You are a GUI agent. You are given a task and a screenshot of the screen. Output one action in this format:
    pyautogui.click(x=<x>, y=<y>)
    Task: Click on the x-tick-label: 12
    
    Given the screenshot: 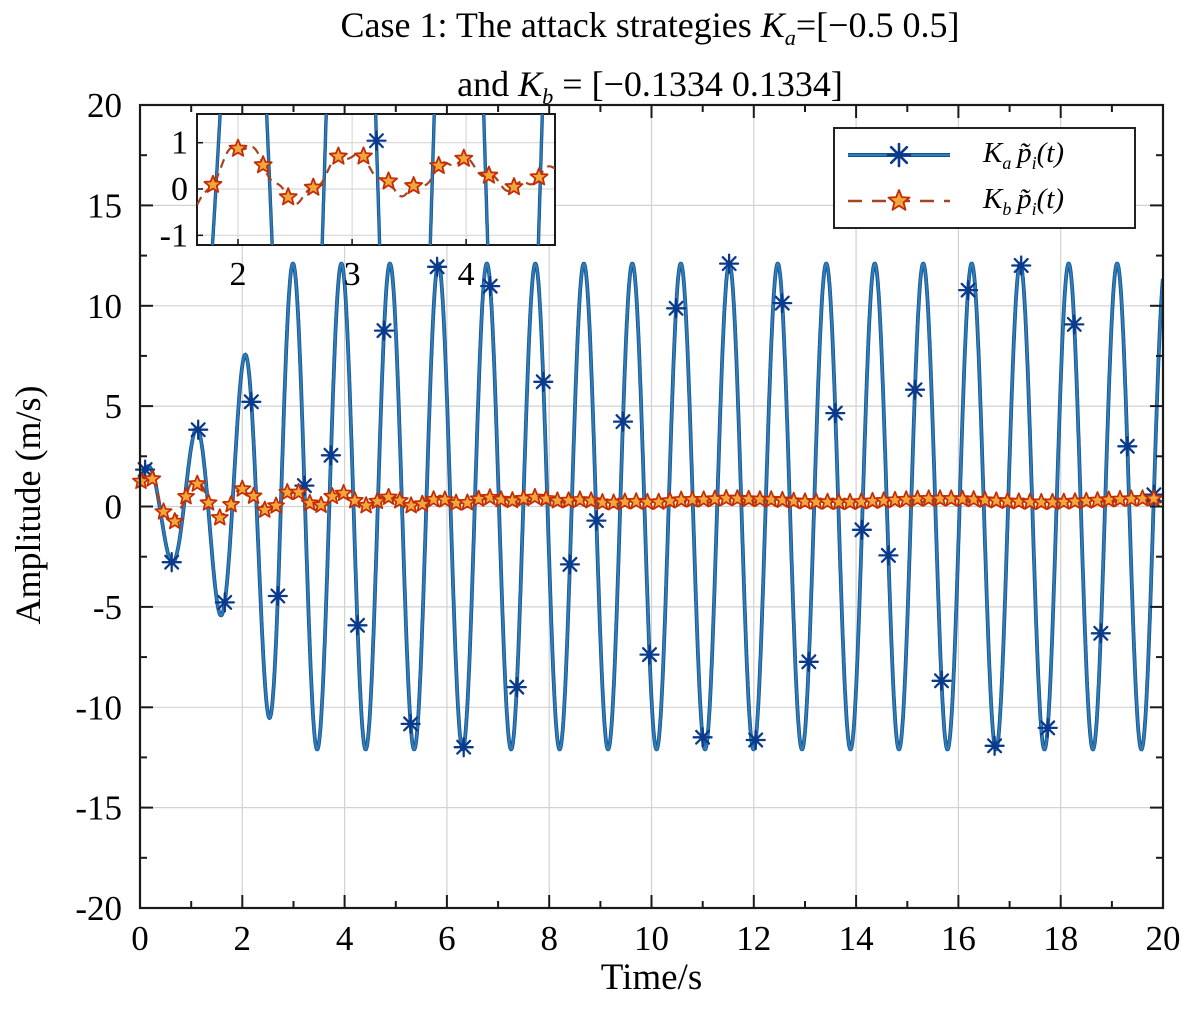 What is the action you would take?
    pyautogui.click(x=753, y=938)
    